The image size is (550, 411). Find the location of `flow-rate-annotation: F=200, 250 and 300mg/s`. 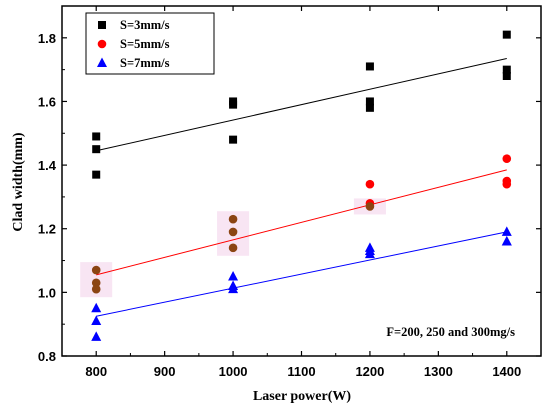

flow-rate-annotation: F=200, 250 and 300mg/s is located at coordinates (450, 332).